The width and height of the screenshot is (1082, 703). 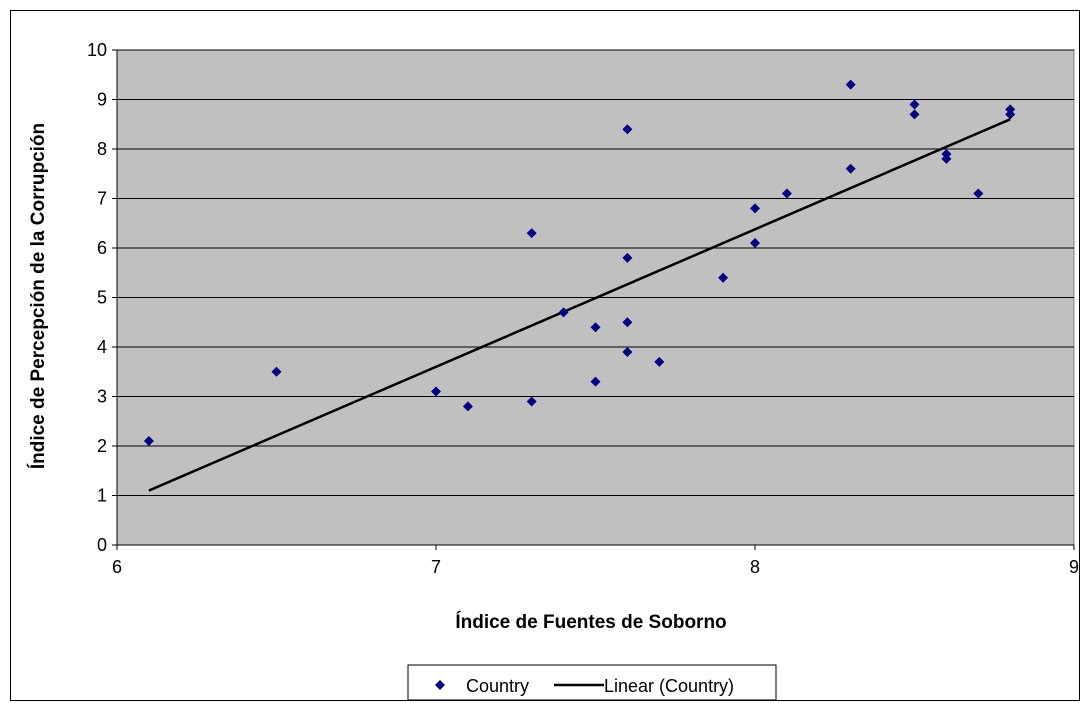 What do you see at coordinates (102, 100) in the screenshot?
I see `y-tick-label: 9` at bounding box center [102, 100].